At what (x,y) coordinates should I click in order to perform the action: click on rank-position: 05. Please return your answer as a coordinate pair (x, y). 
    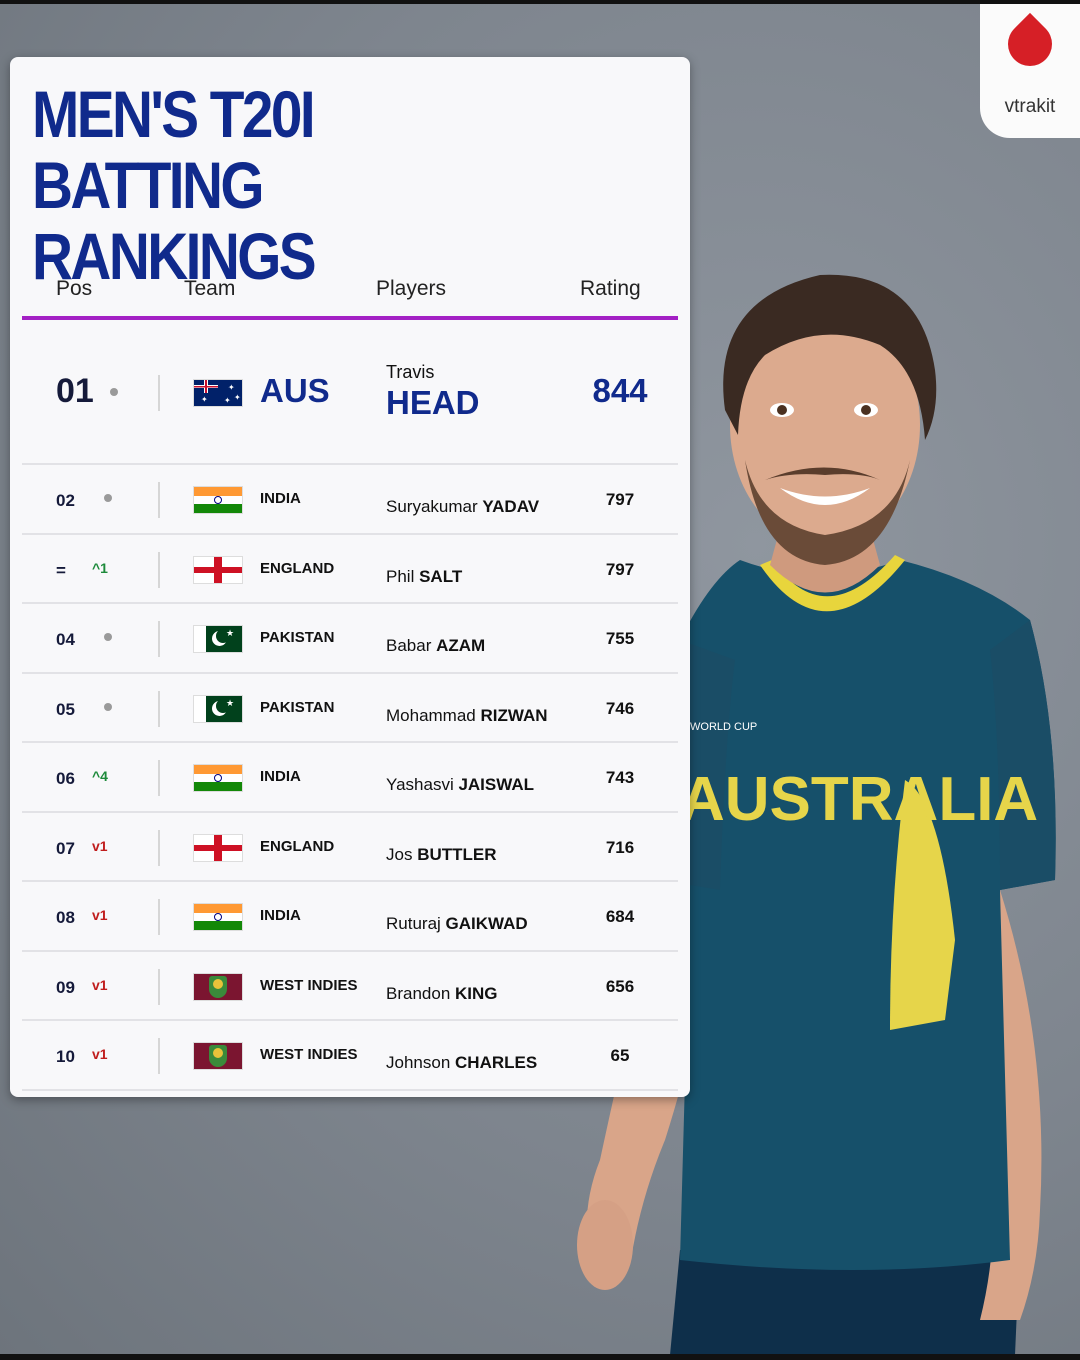
    Looking at the image, I should click on (65, 709).